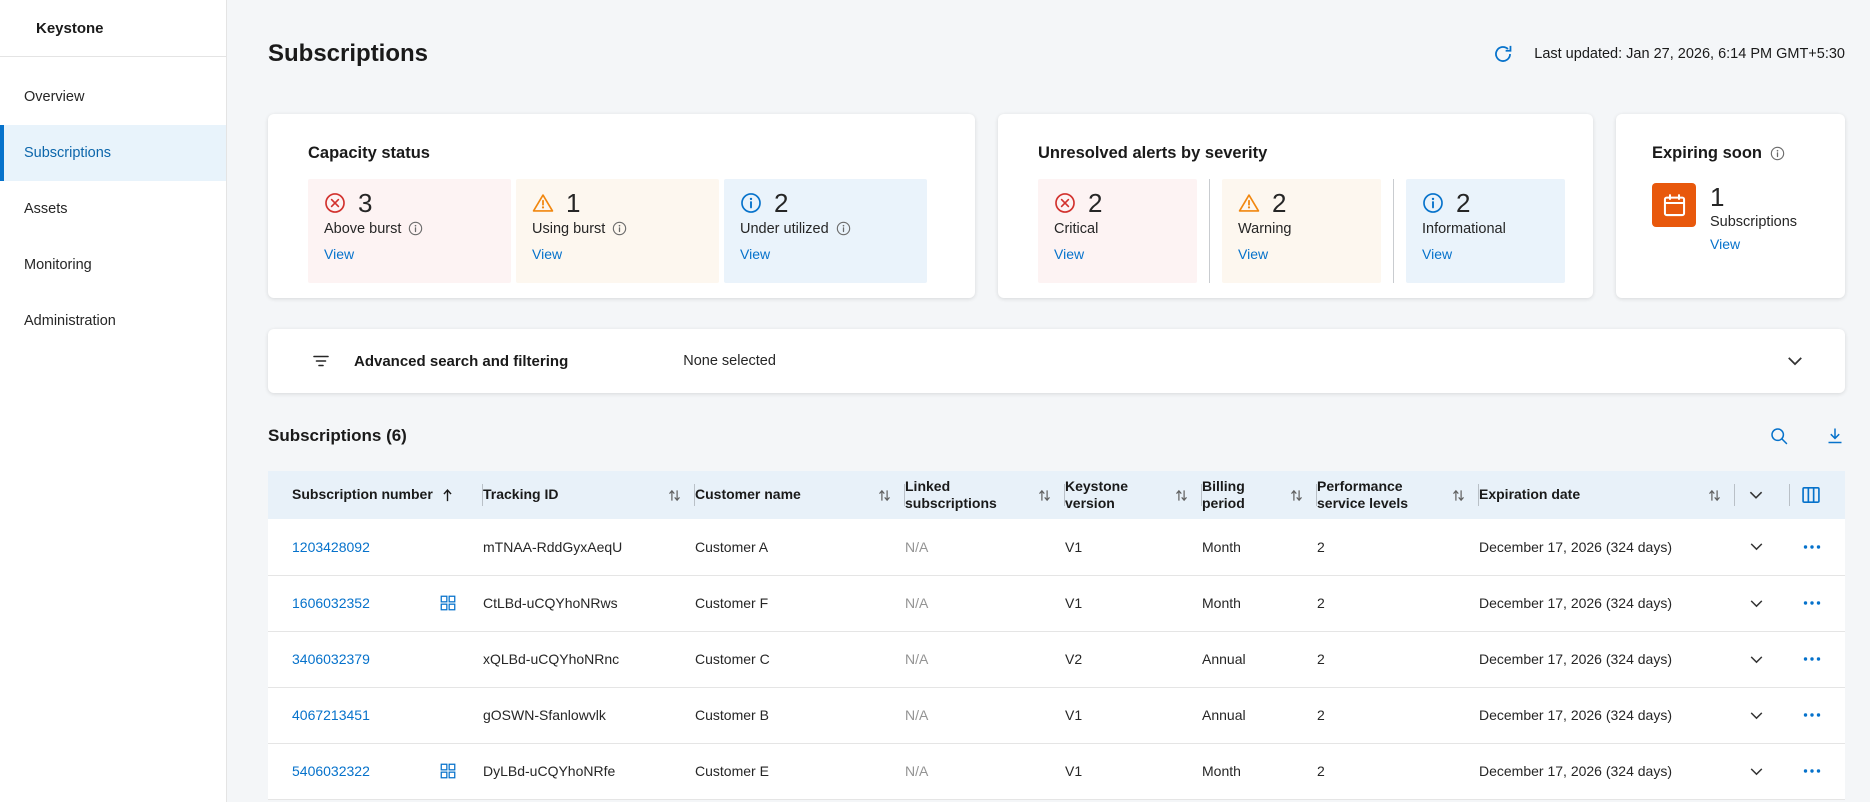 The height and width of the screenshot is (802, 1870). Describe the element at coordinates (1265, 228) in the screenshot. I see `tile-label: Warning` at that location.